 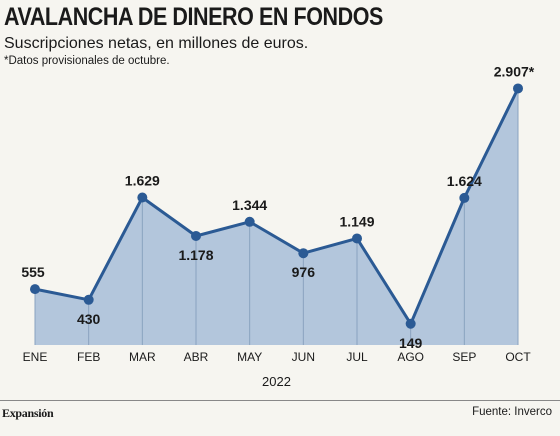 What do you see at coordinates (249, 221) in the screenshot?
I see `data-point-may` at bounding box center [249, 221].